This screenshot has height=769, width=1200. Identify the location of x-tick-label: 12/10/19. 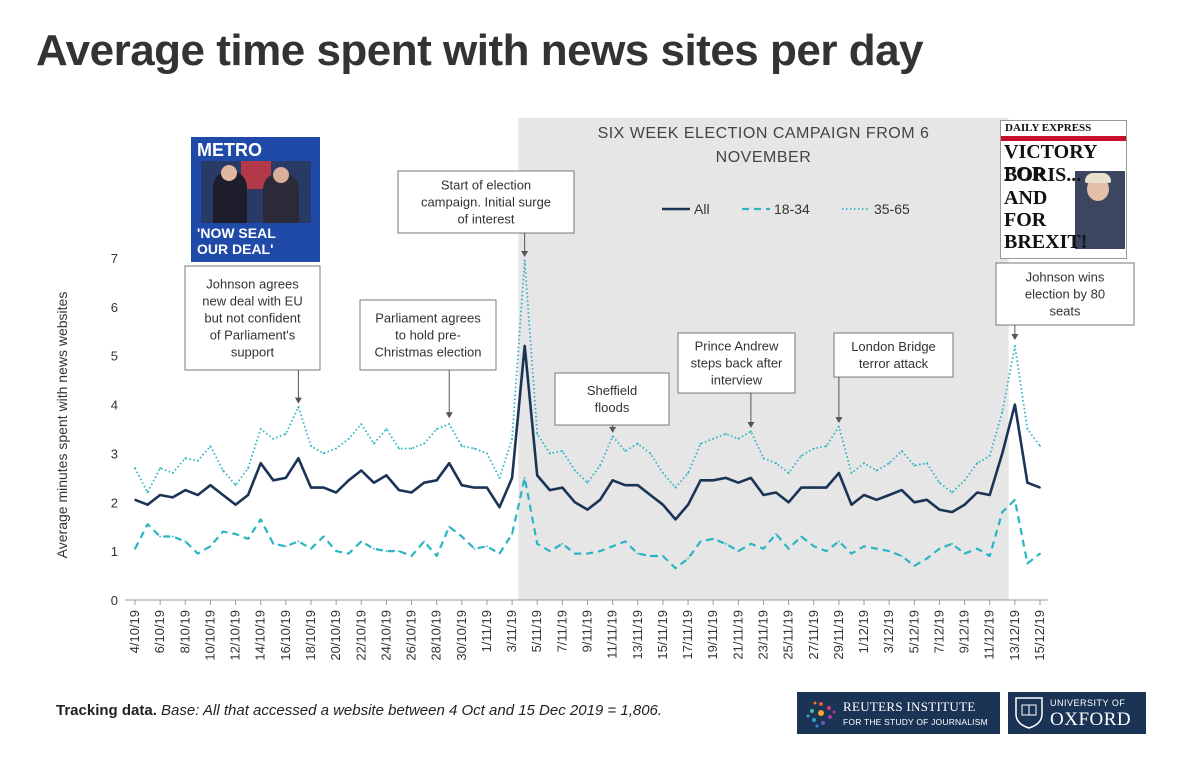
(235, 635).